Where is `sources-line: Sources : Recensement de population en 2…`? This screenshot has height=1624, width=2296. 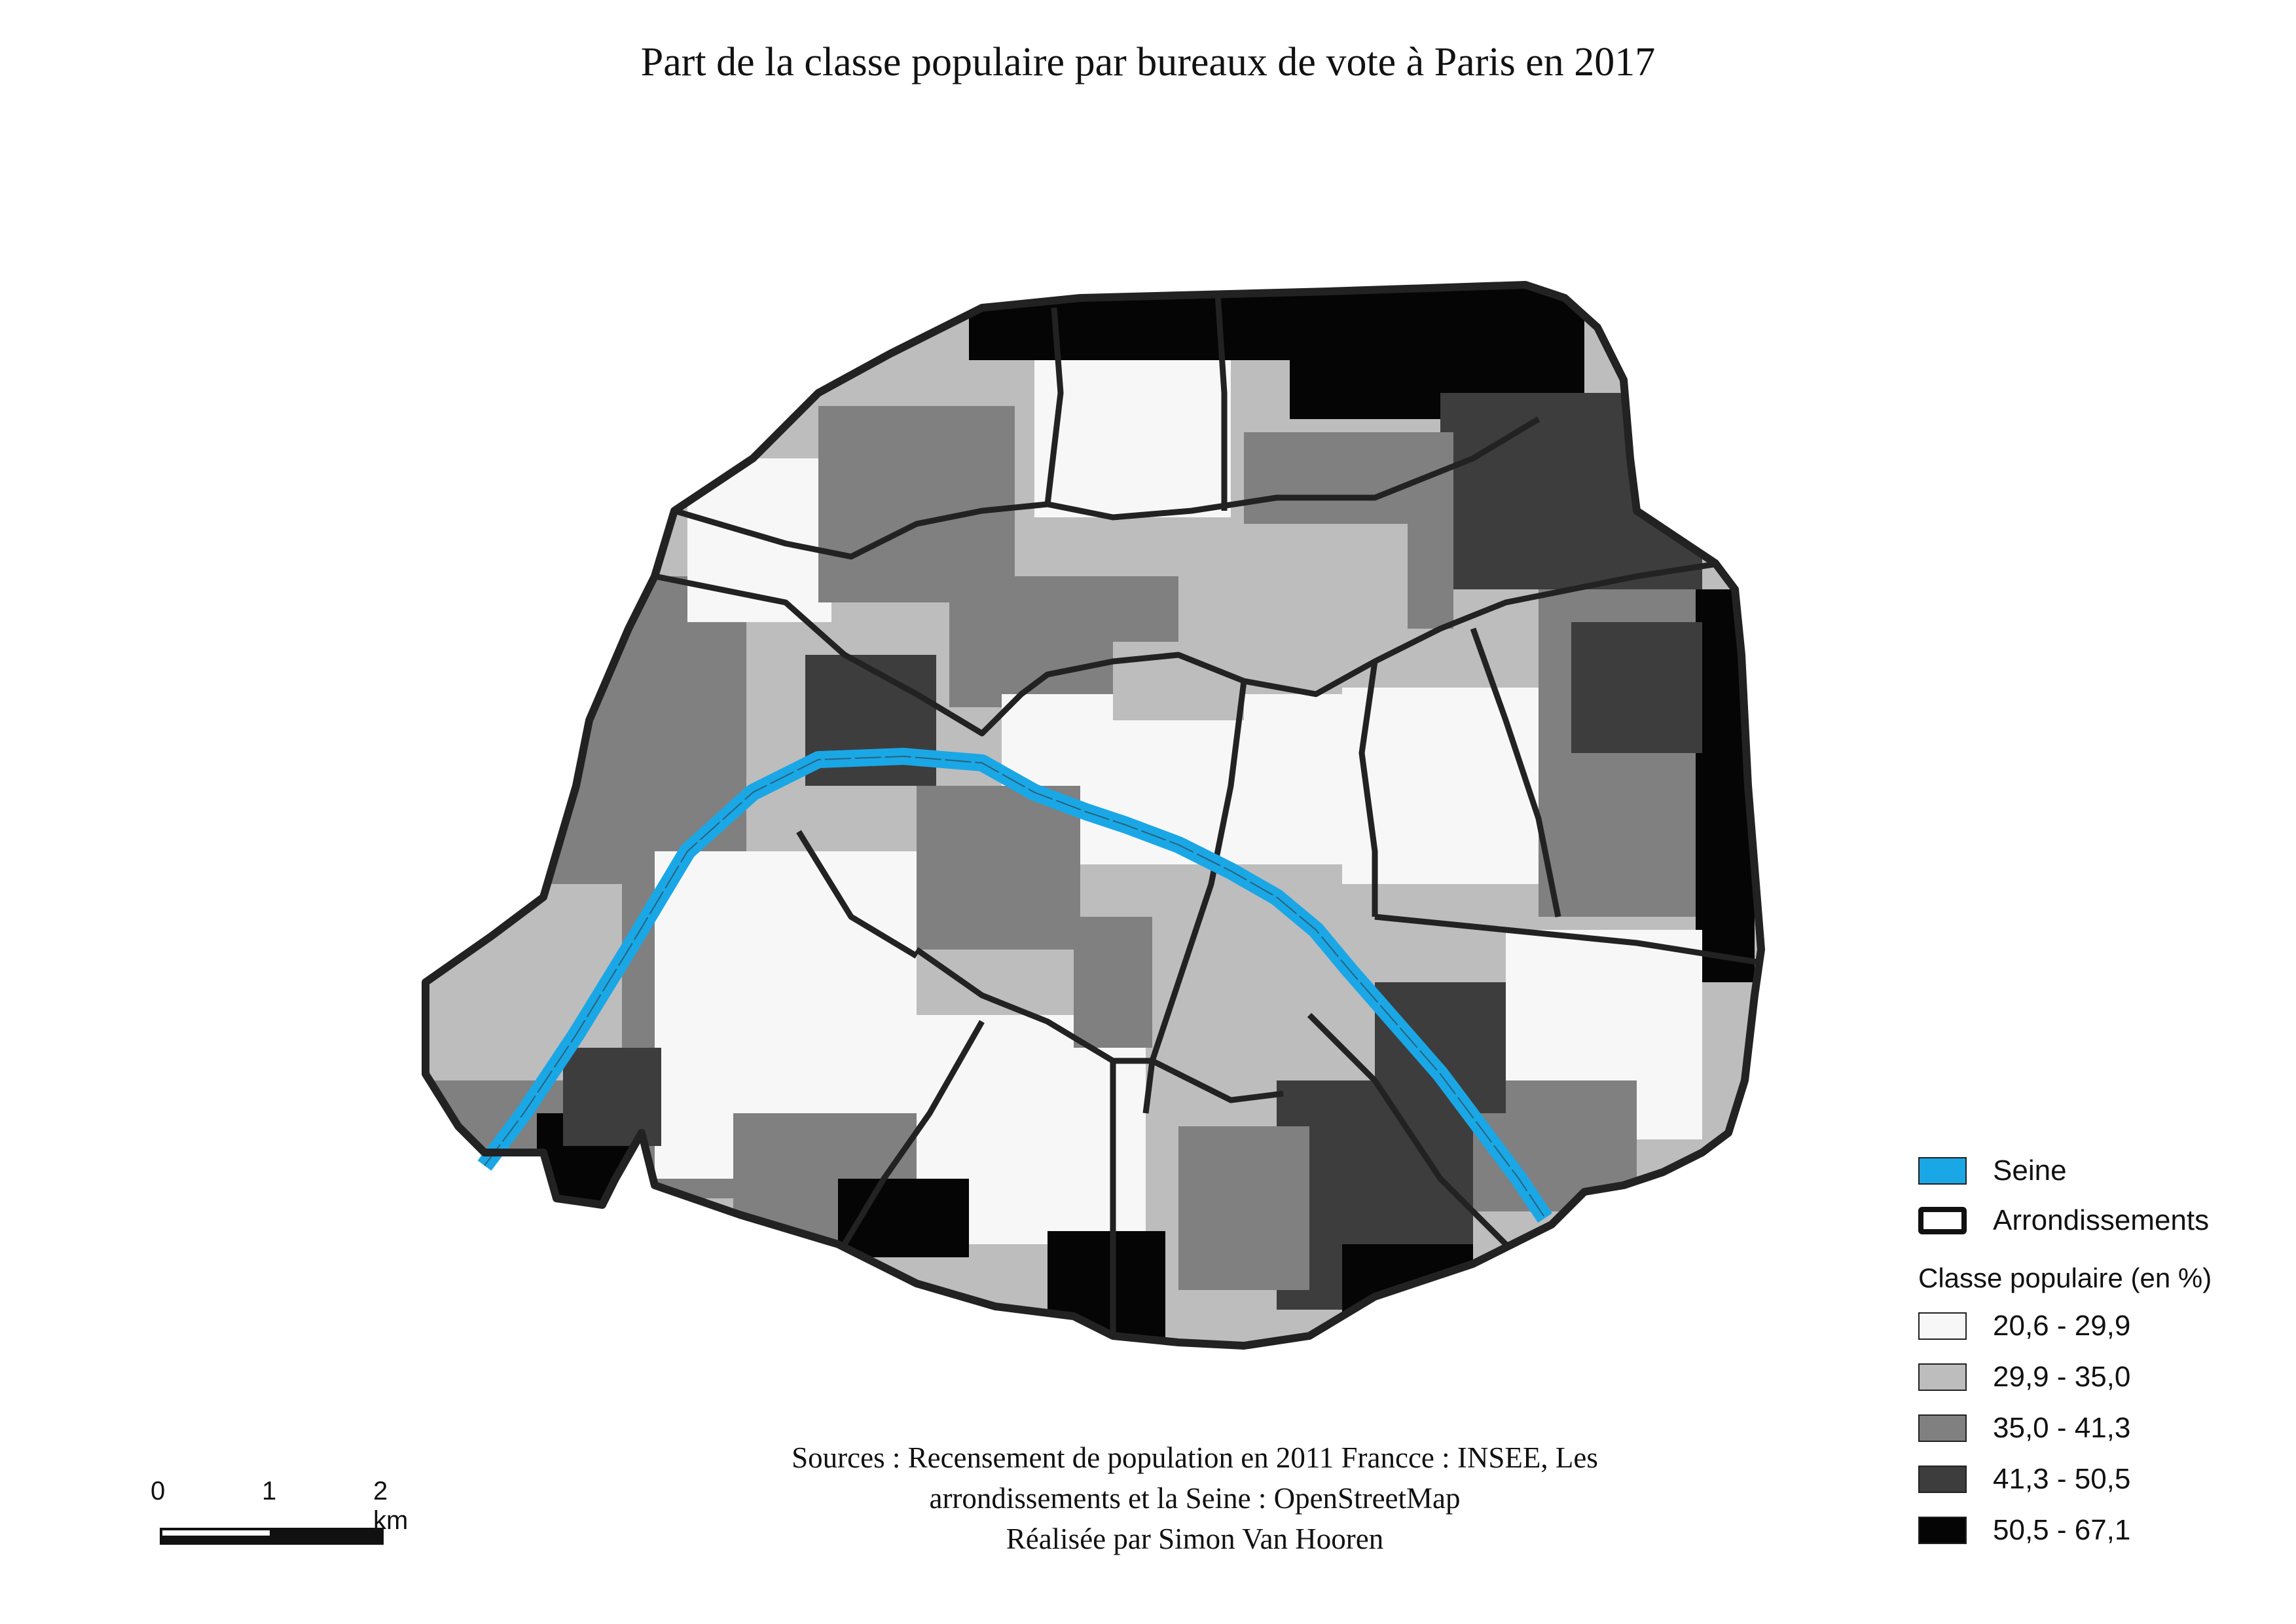
sources-line: Sources : Recensement de population en 2… is located at coordinates (1195, 1457).